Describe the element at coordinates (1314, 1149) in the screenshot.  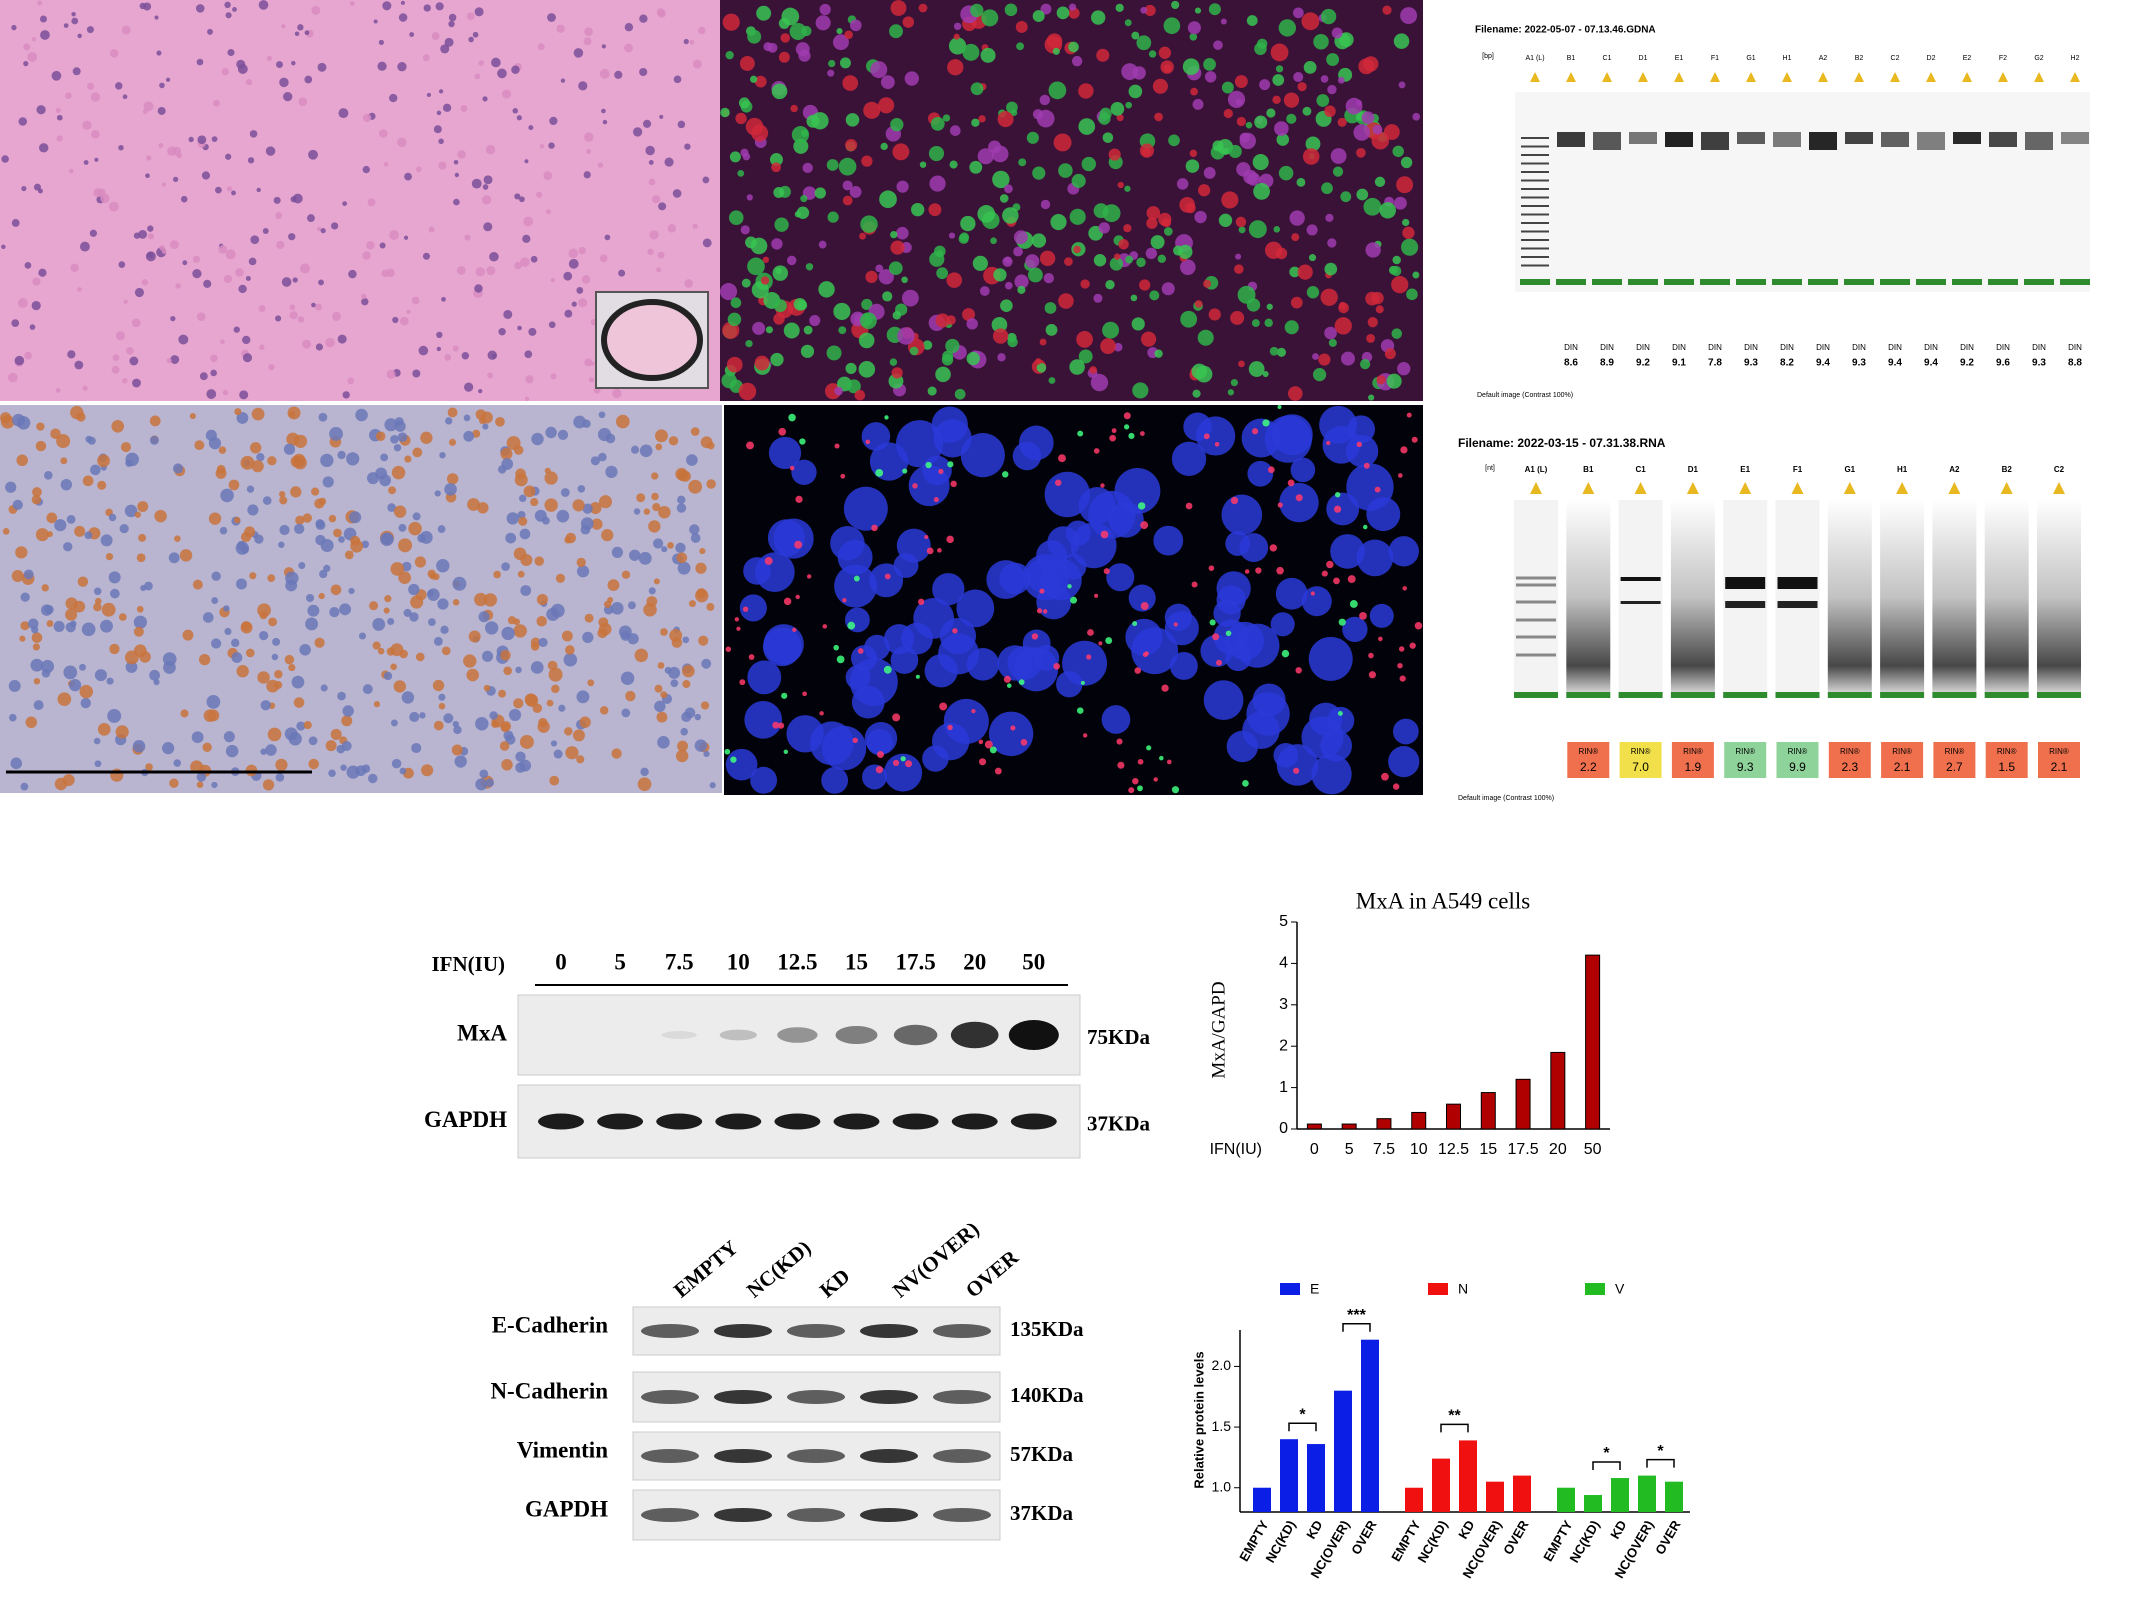
I see `x-tick-label: 0` at that location.